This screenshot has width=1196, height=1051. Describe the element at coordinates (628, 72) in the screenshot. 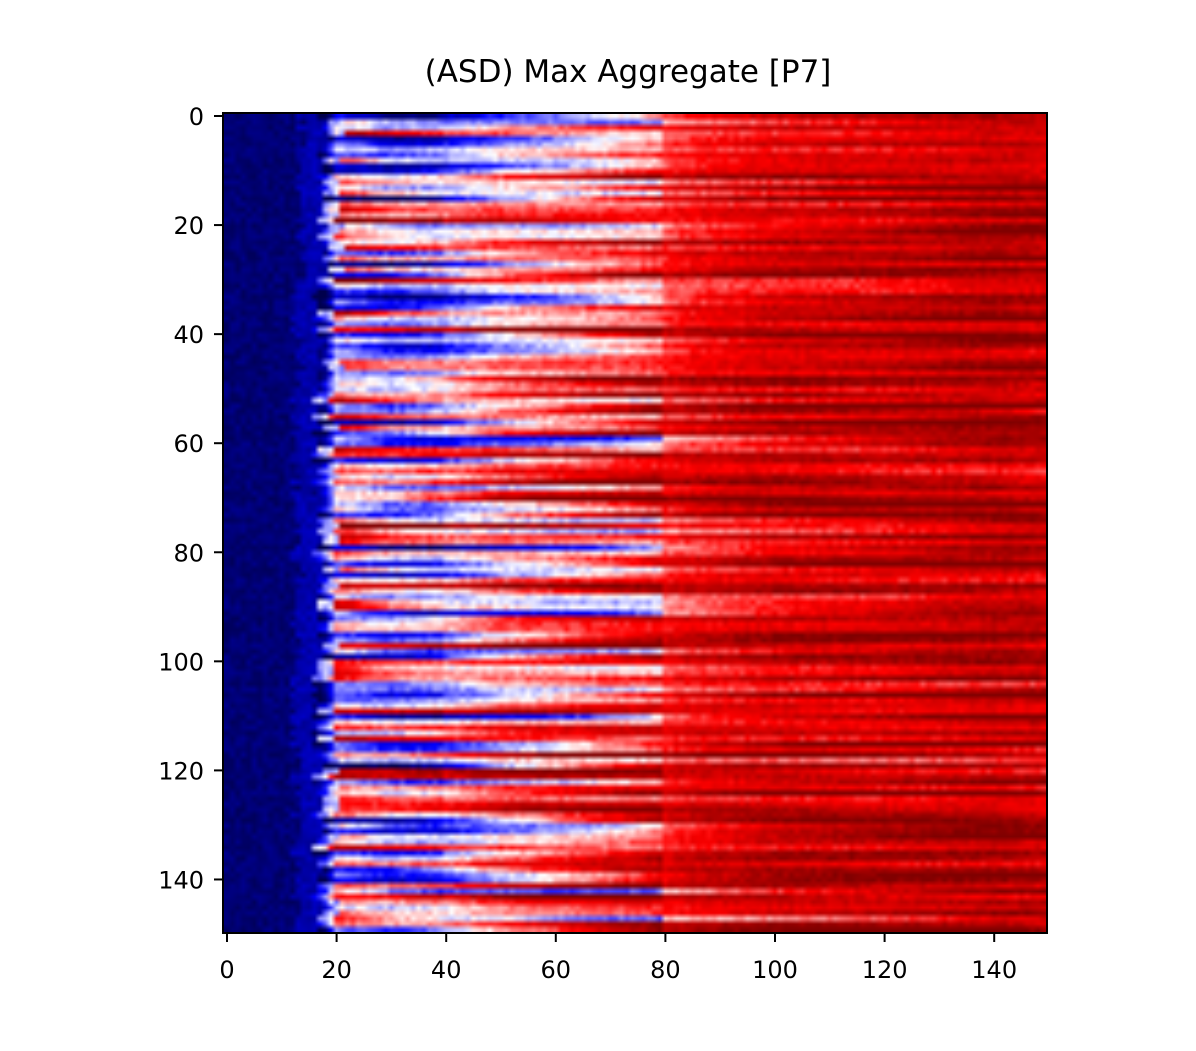

I see `chart-title: (ASD) Max Aggregate [P7]` at that location.